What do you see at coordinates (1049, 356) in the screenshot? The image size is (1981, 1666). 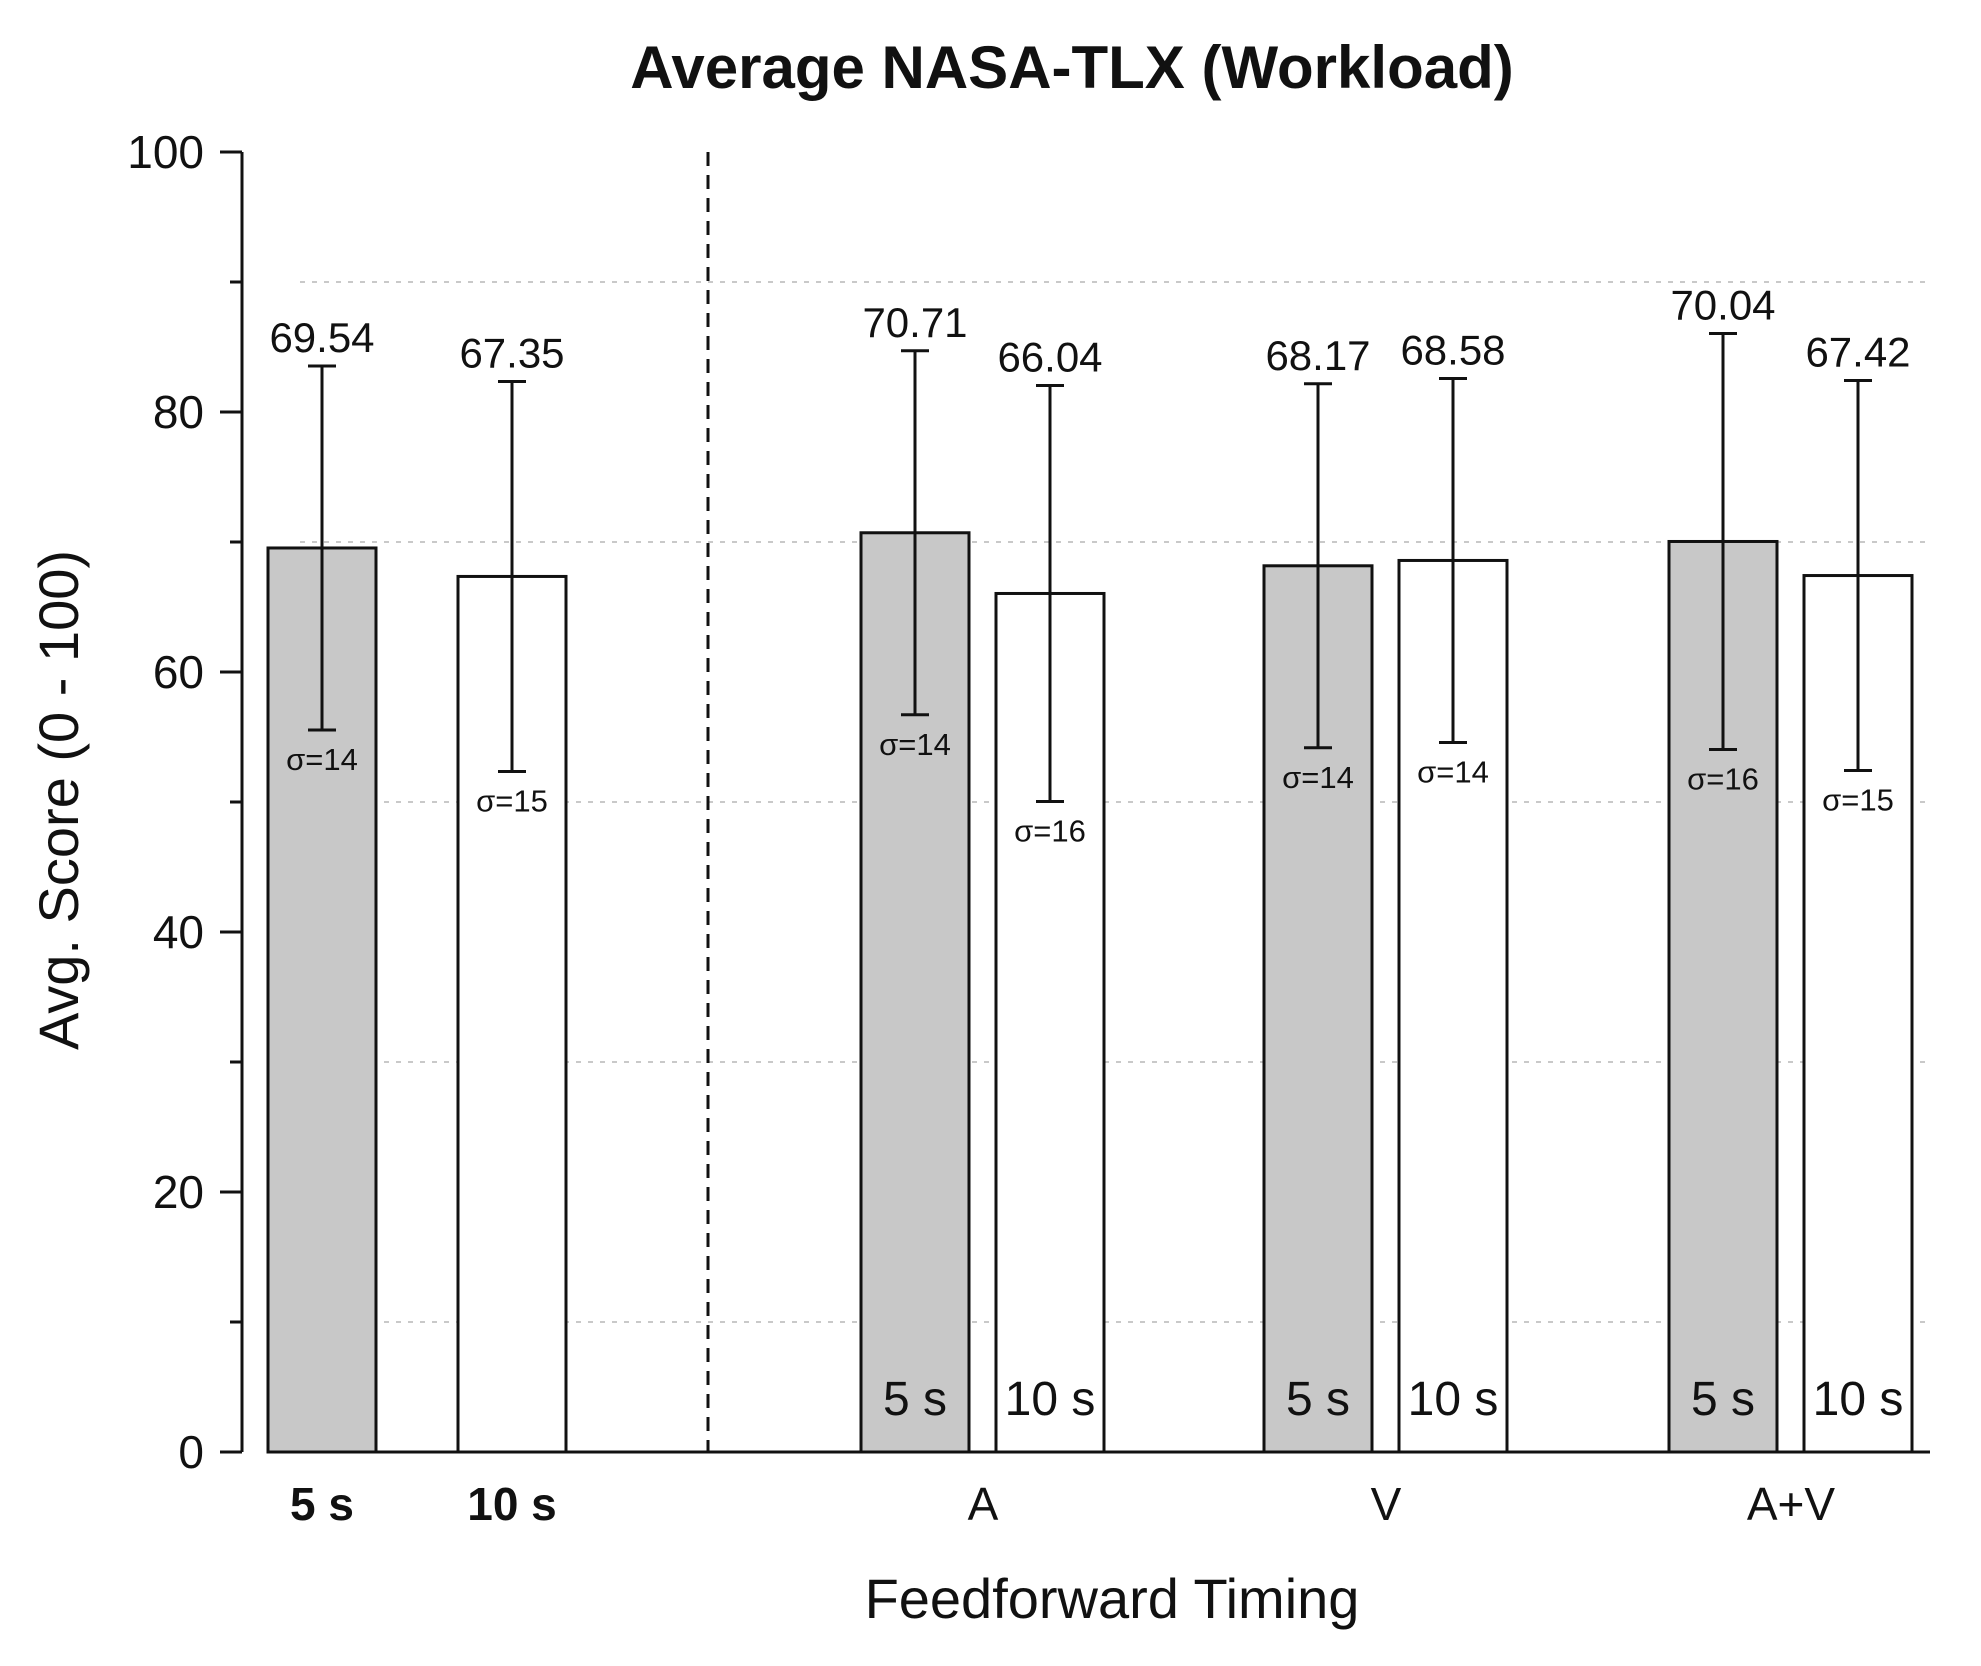 I see `value-label: 66.04` at bounding box center [1049, 356].